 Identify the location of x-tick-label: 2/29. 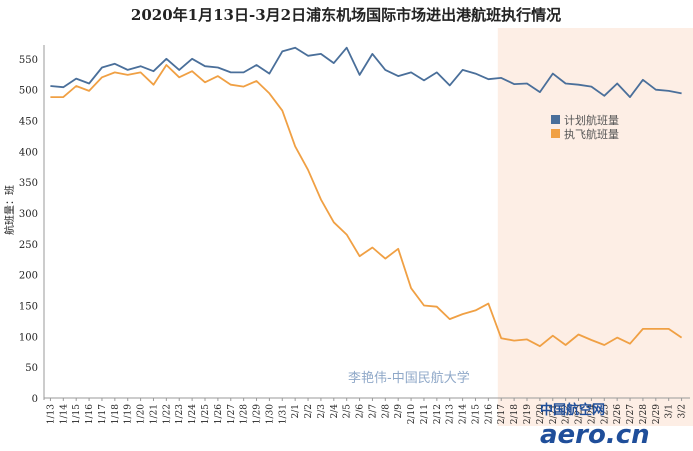
(657, 414).